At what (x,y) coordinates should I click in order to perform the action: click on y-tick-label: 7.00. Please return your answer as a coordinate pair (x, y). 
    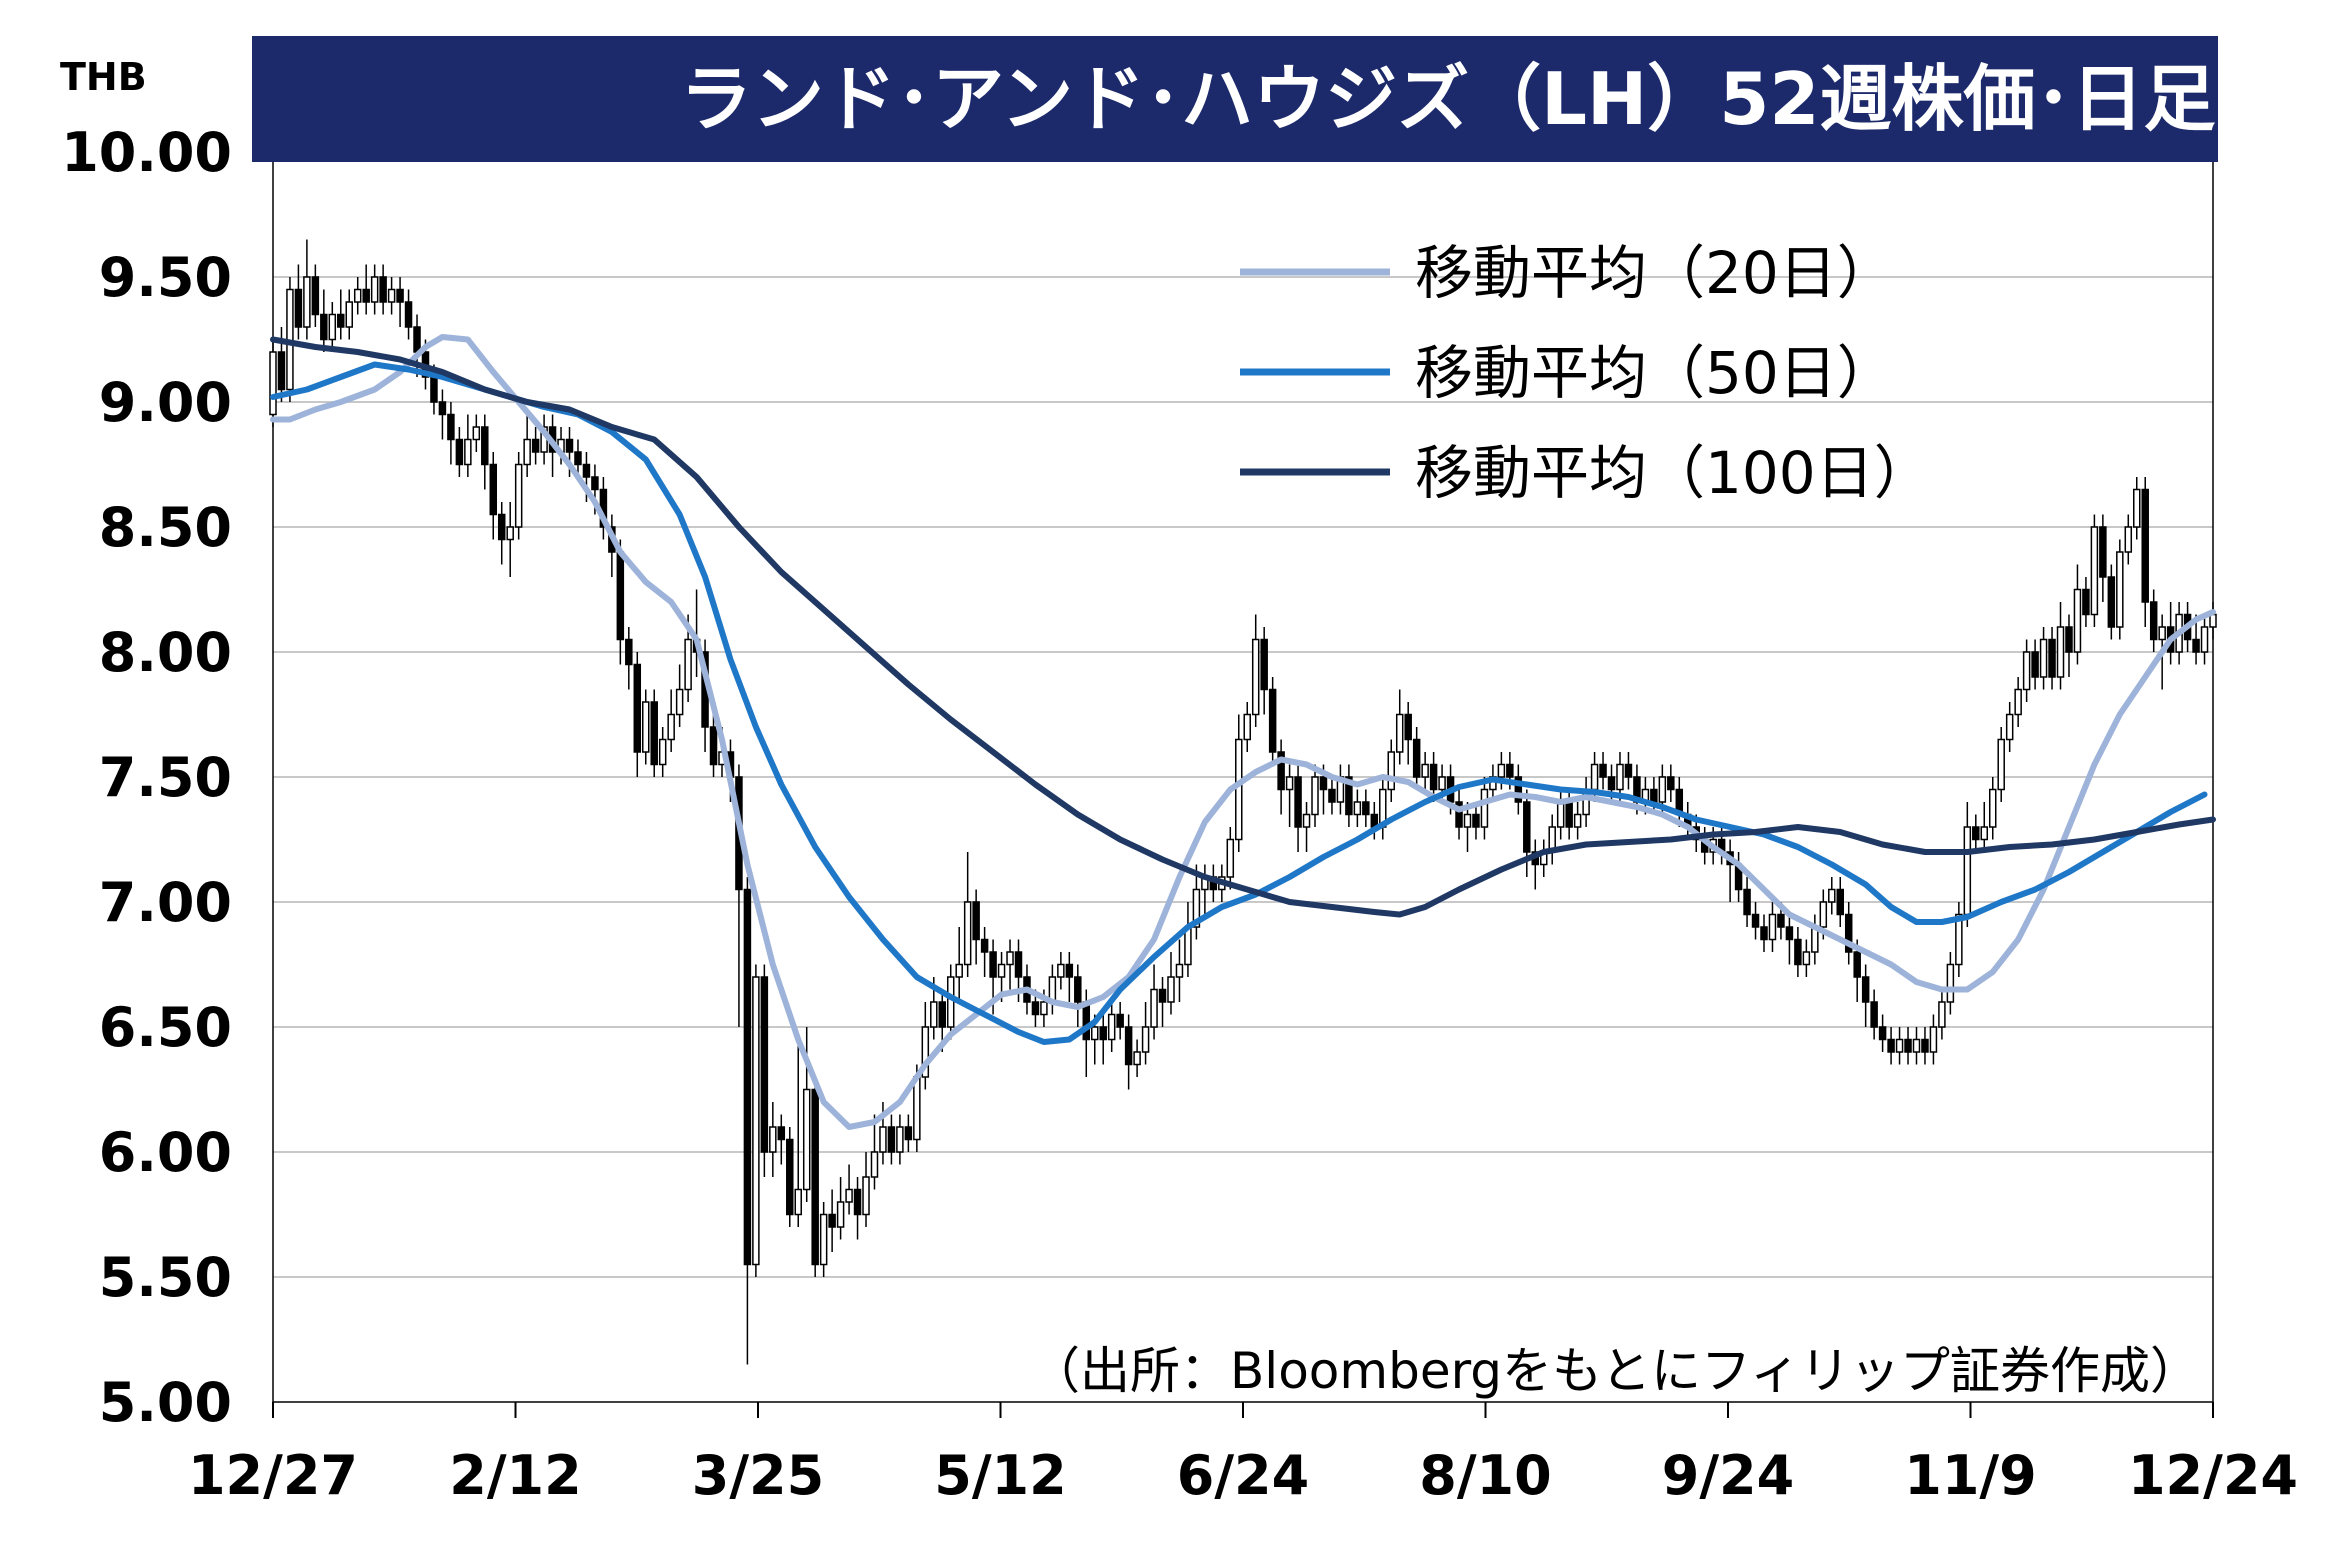
    Looking at the image, I should click on (165, 902).